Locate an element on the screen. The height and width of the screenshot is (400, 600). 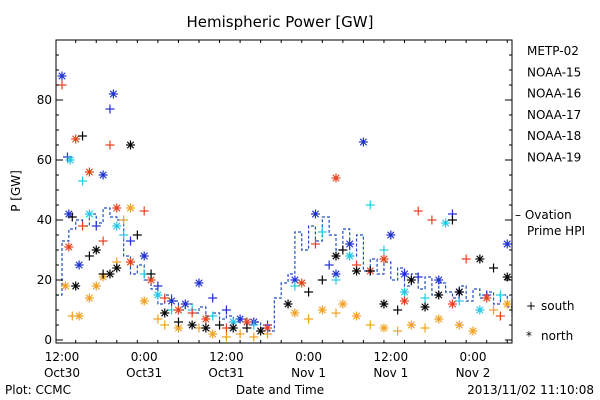
legend-marker-label: south is located at coordinates (558, 306).